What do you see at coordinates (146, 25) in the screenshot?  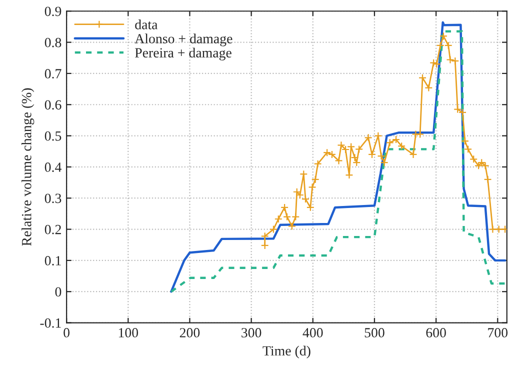 I see `legend-label: data` at bounding box center [146, 25].